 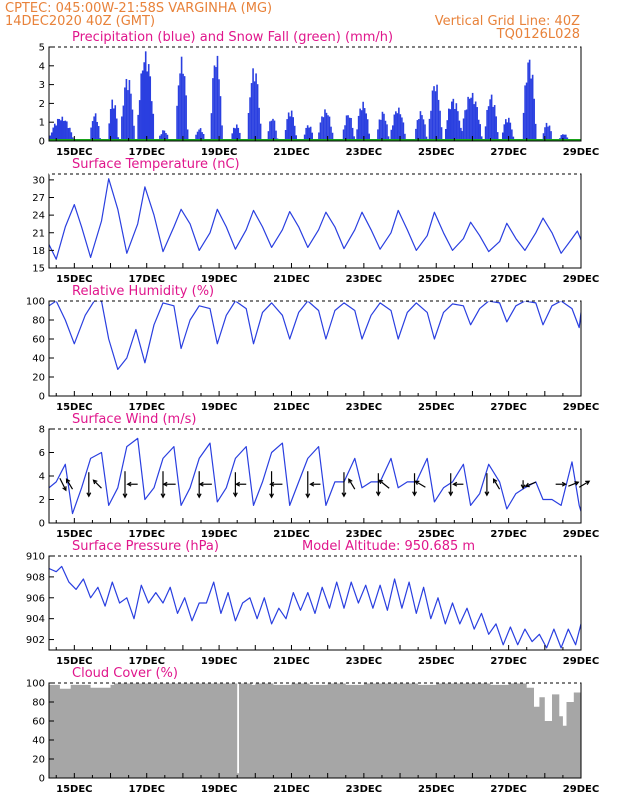 What do you see at coordinates (38, 722) in the screenshot?
I see `ytick-label: 60` at bounding box center [38, 722].